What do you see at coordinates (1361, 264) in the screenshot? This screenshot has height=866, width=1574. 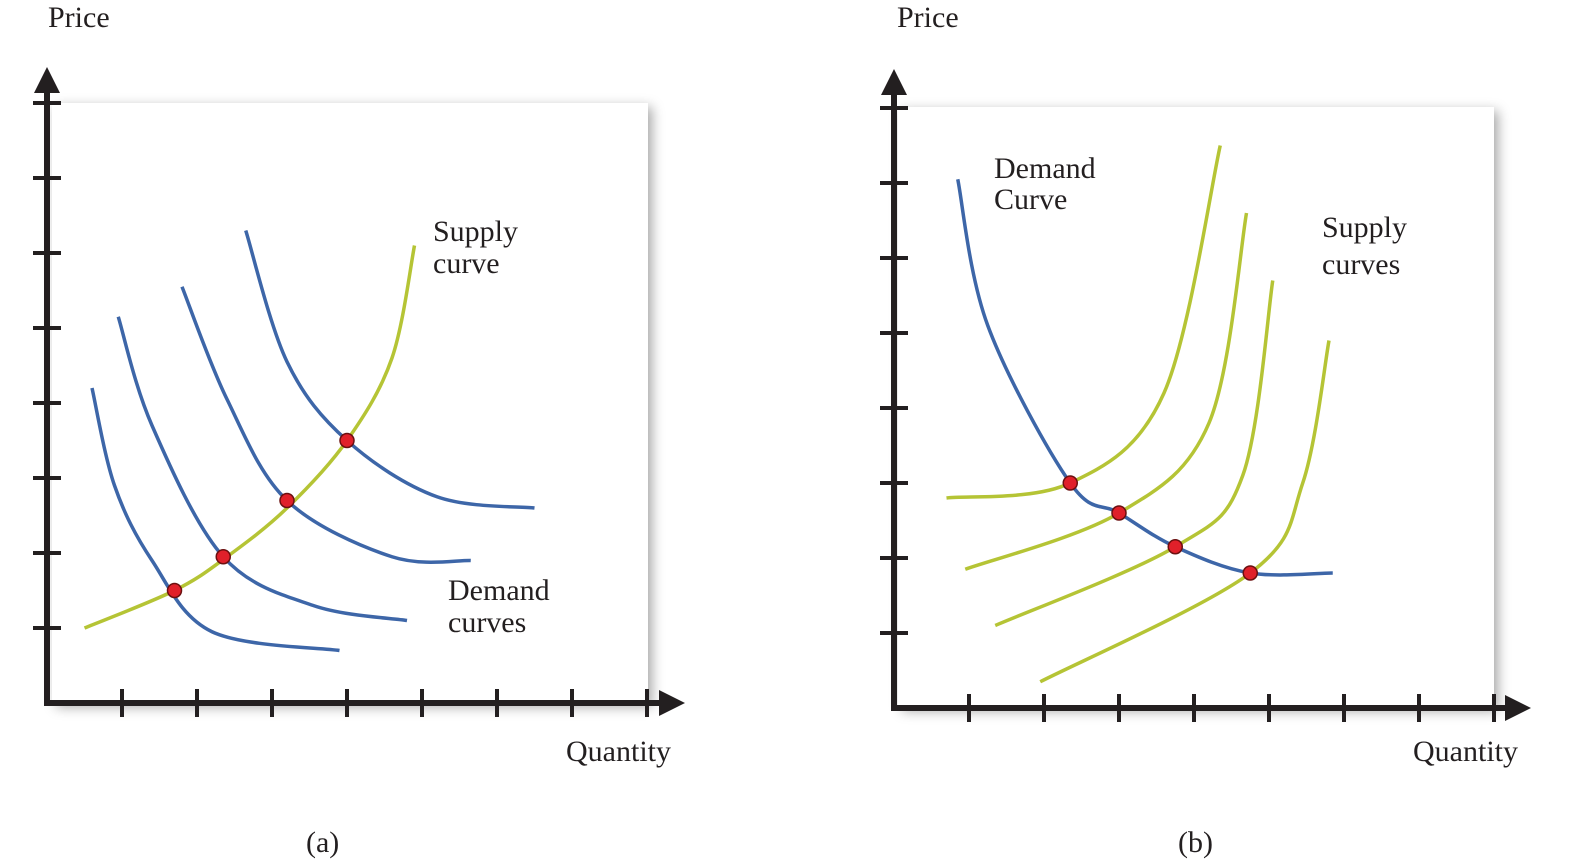 I see `supply-curves-label-line2: curves` at bounding box center [1361, 264].